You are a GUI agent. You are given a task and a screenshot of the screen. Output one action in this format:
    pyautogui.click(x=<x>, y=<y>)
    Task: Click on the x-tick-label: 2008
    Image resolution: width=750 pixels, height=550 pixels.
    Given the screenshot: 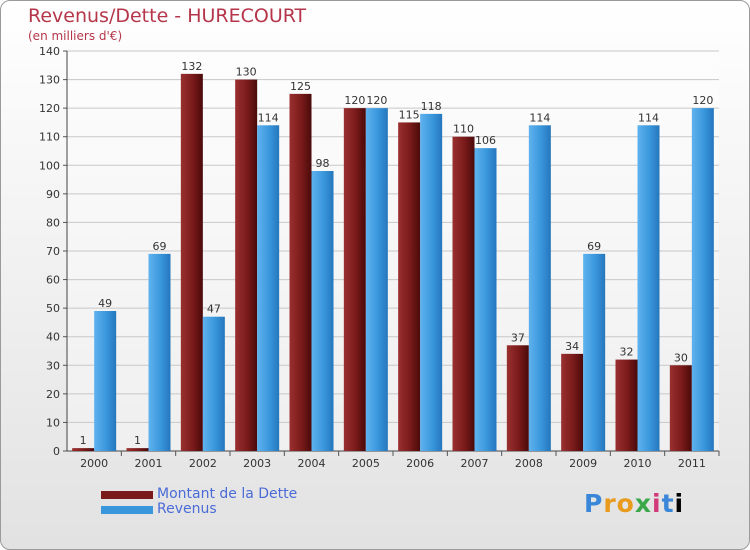 What is the action you would take?
    pyautogui.click(x=529, y=463)
    